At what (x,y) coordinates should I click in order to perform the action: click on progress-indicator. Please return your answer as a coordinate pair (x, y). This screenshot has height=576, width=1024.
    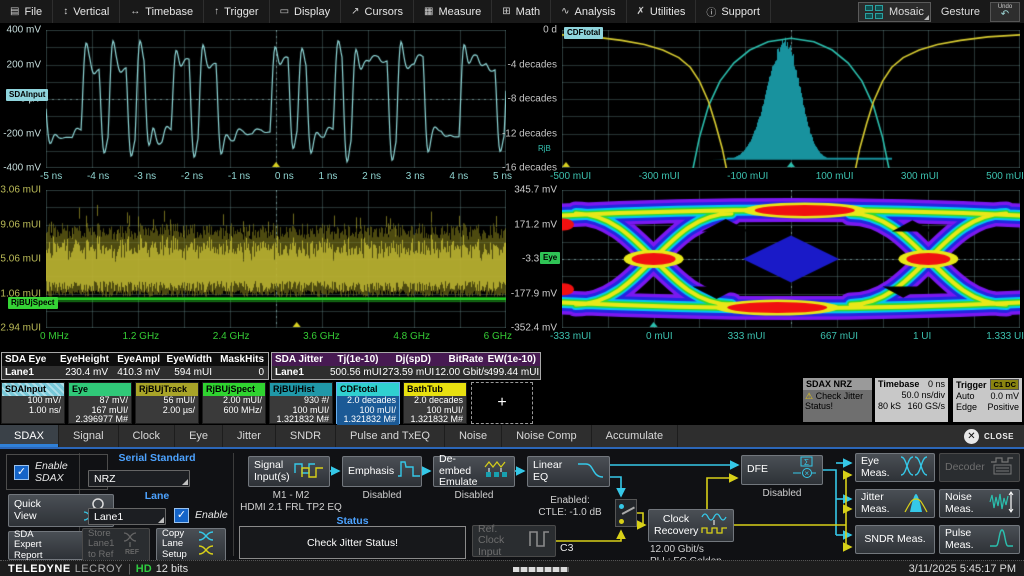
    Looking at the image, I should click on (541, 569).